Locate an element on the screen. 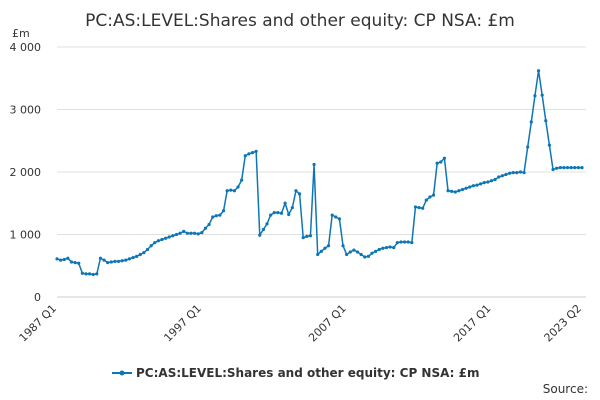 This screenshot has height=400, width=600. source: Source: is located at coordinates (565, 389).